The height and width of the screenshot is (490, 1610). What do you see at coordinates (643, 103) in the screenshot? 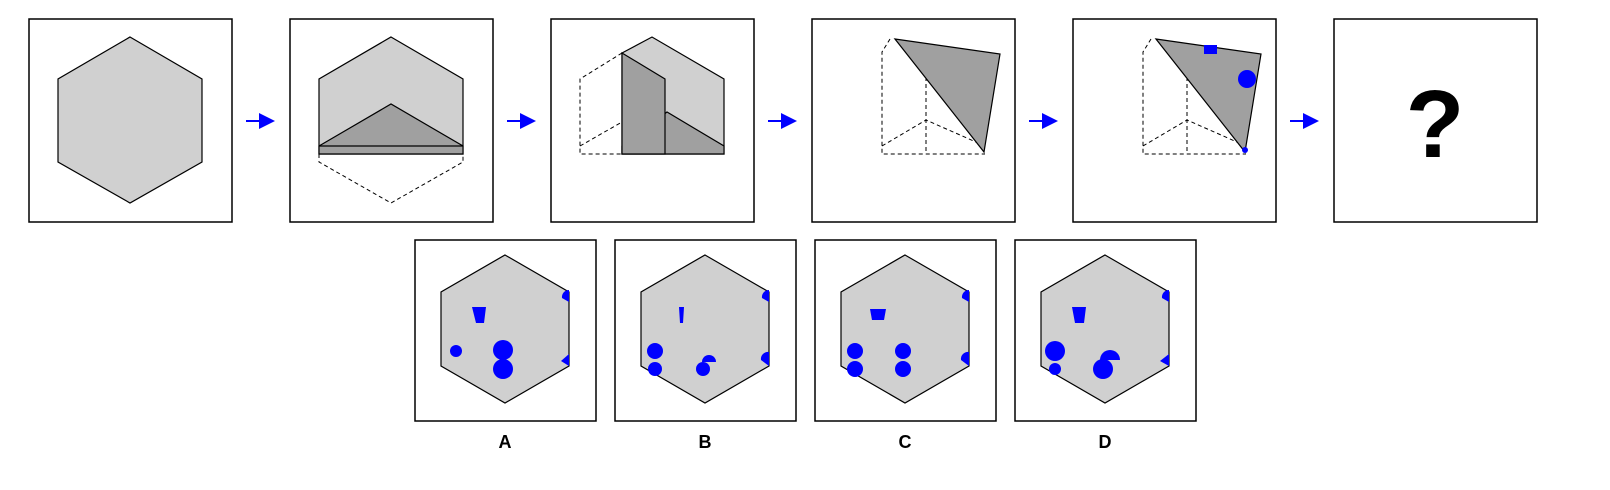
I see `folded-strip` at bounding box center [643, 103].